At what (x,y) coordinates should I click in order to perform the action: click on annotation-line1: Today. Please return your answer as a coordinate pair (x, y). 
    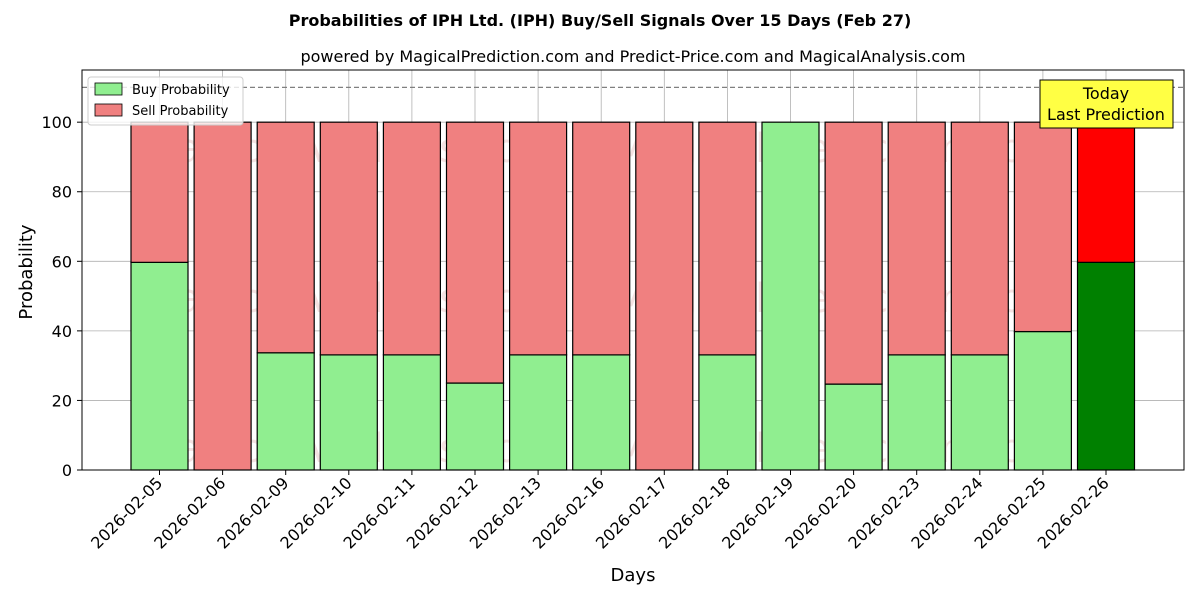
    Looking at the image, I should click on (1105, 93).